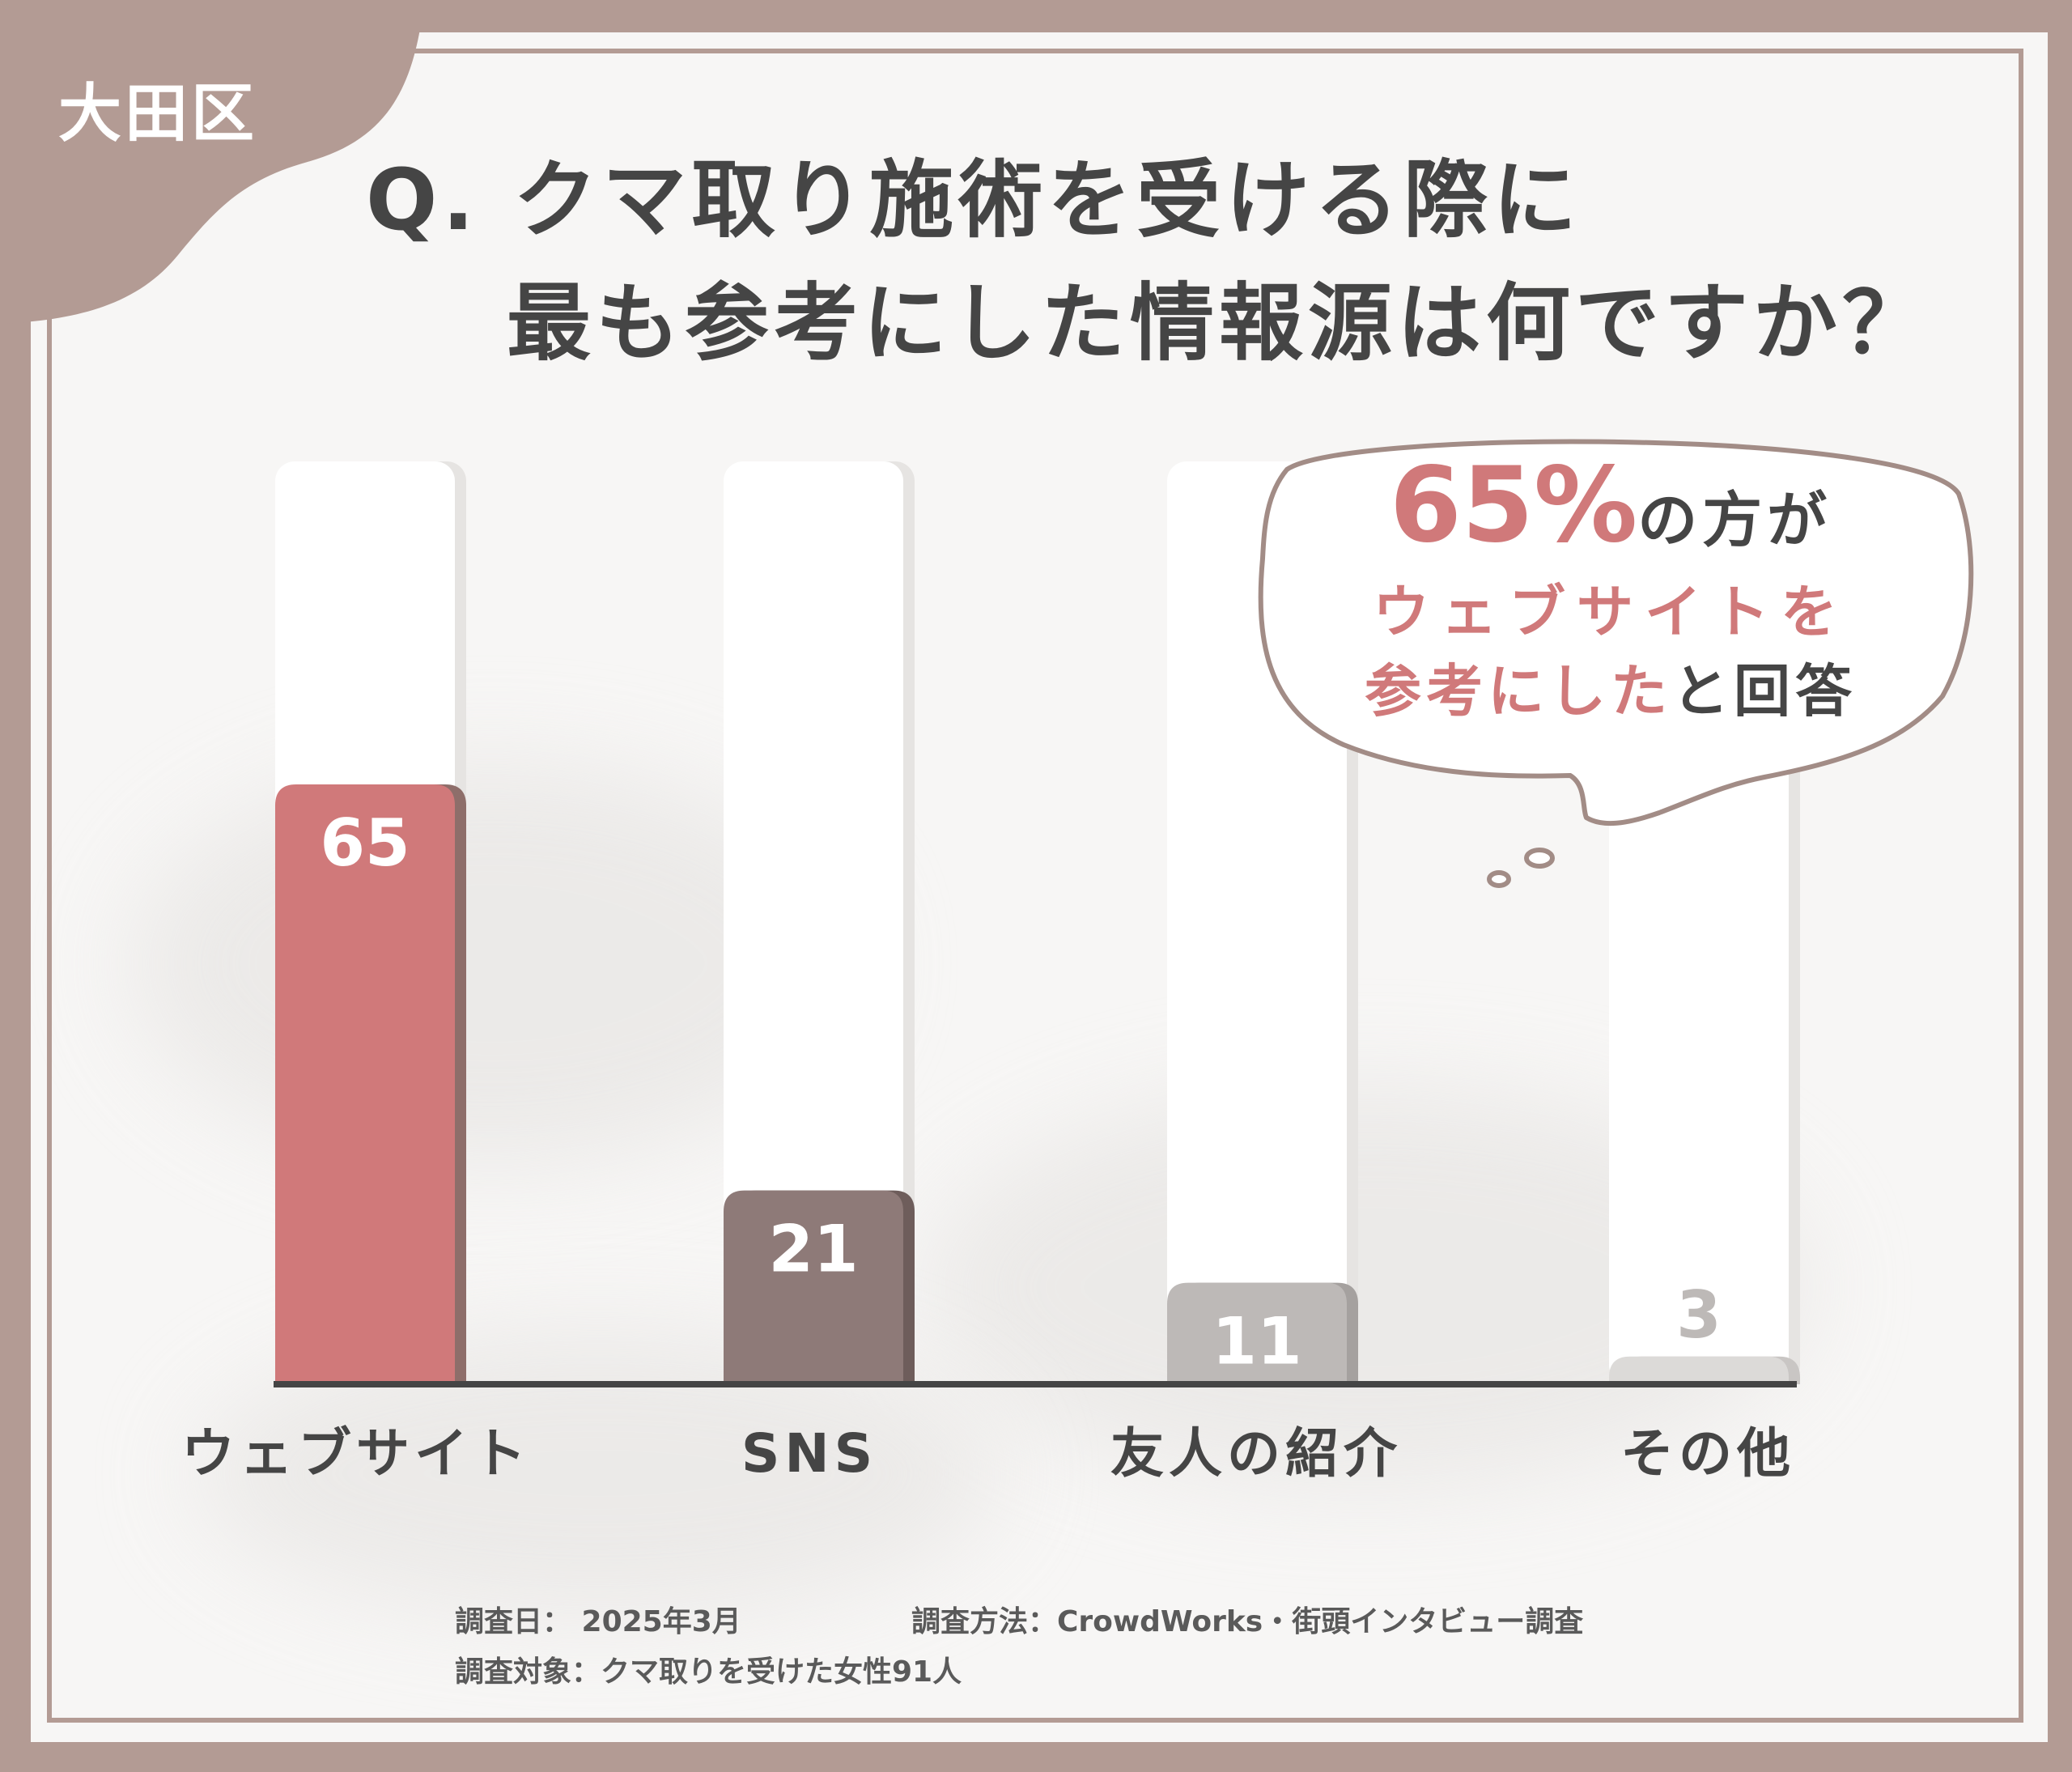 This screenshot has width=2072, height=1772. I want to click on callout-text3: と回答, so click(1764, 691).